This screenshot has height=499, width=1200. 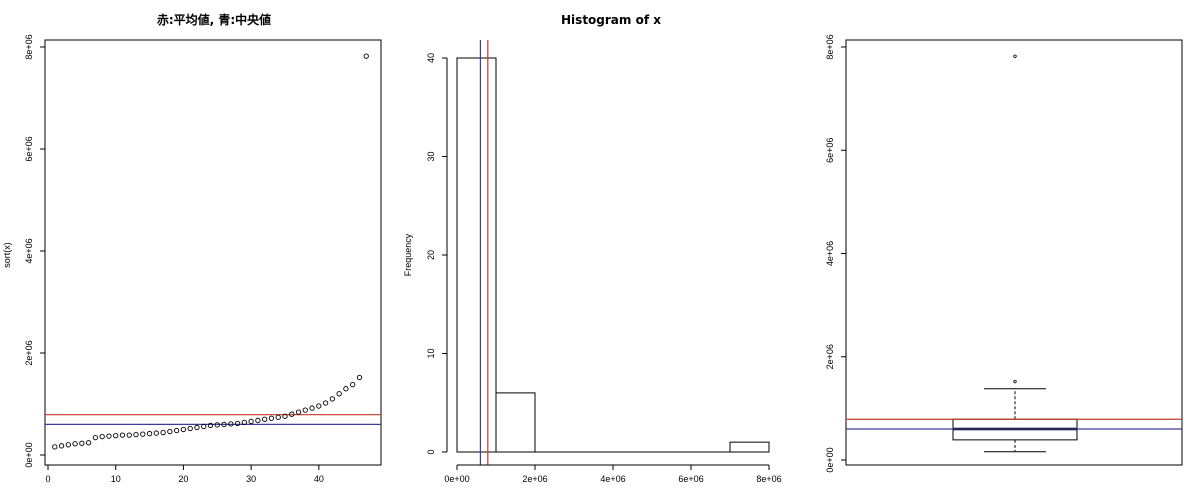 What do you see at coordinates (319, 479) in the screenshot?
I see `x-tick-label: 40` at bounding box center [319, 479].